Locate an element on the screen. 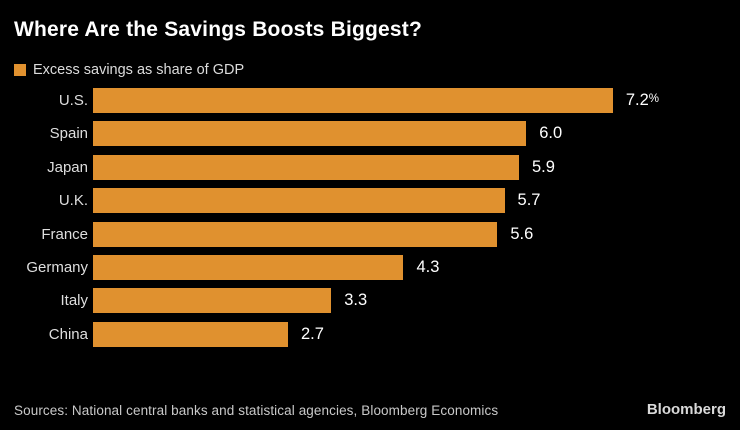 This screenshot has width=740, height=430. category-label: Germany is located at coordinates (57, 267).